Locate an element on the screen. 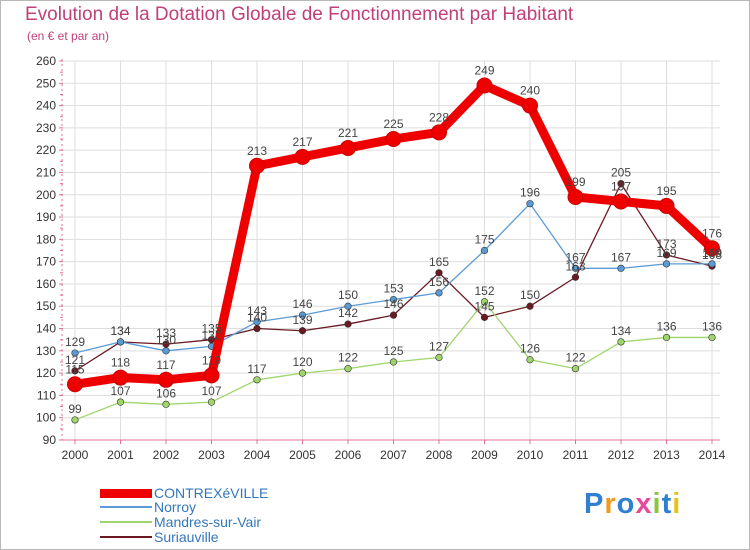 The width and height of the screenshot is (750, 550). data-label: 228 is located at coordinates (439, 117).